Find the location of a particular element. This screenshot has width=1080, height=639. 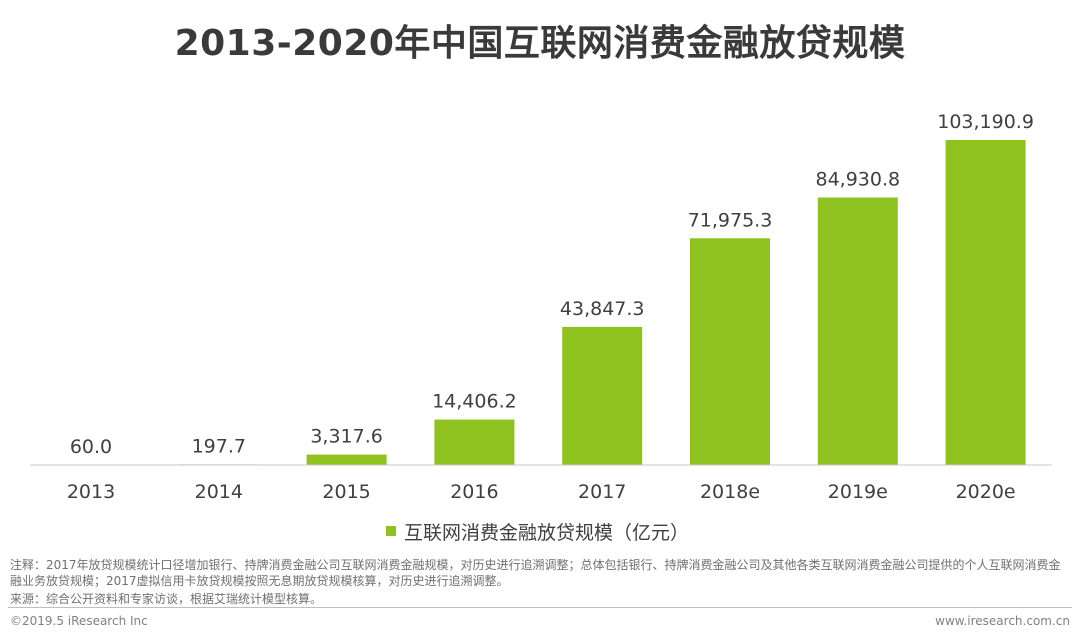

x-tick-2013: 2013 is located at coordinates (91, 492).